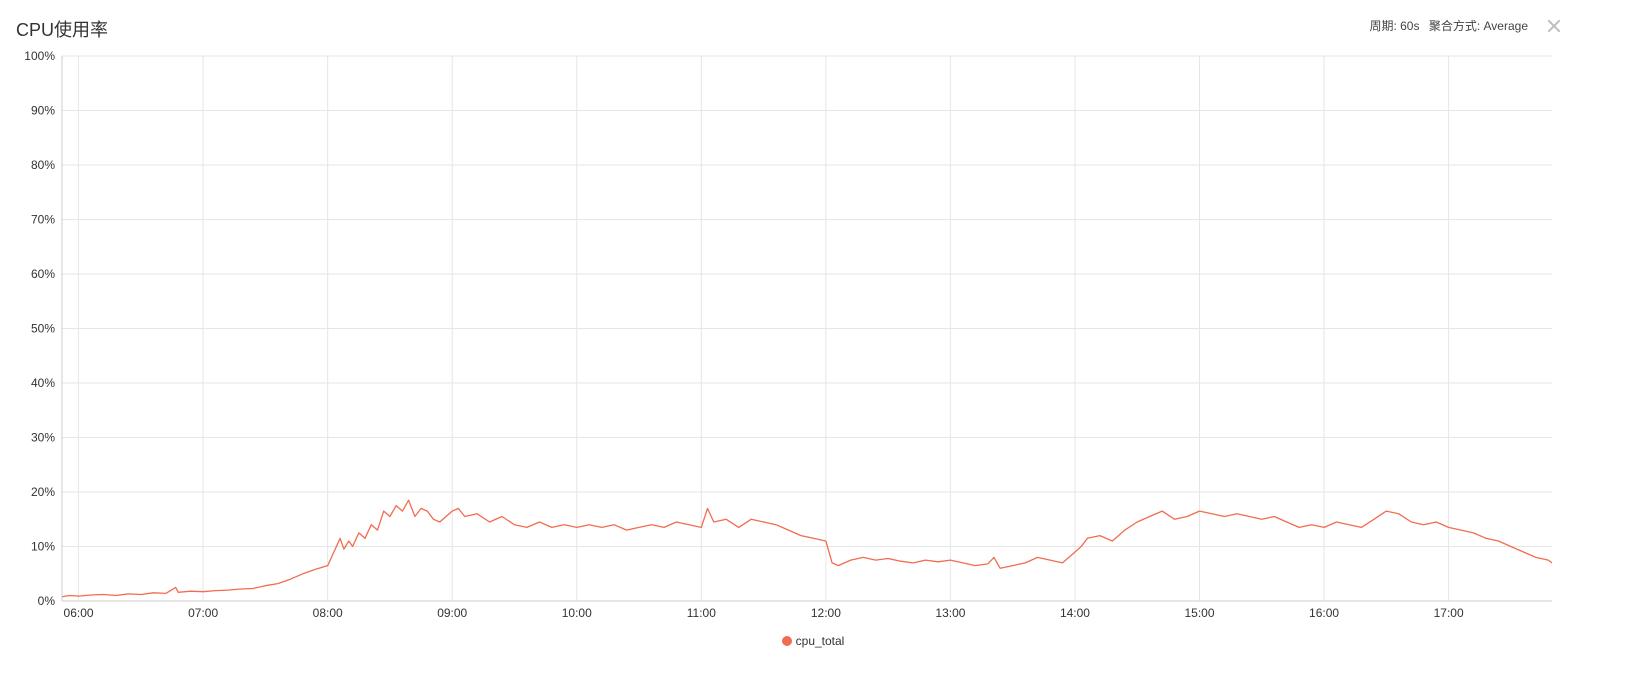 This screenshot has height=696, width=1626. What do you see at coordinates (47, 601) in the screenshot?
I see `y-tick-label: 0%` at bounding box center [47, 601].